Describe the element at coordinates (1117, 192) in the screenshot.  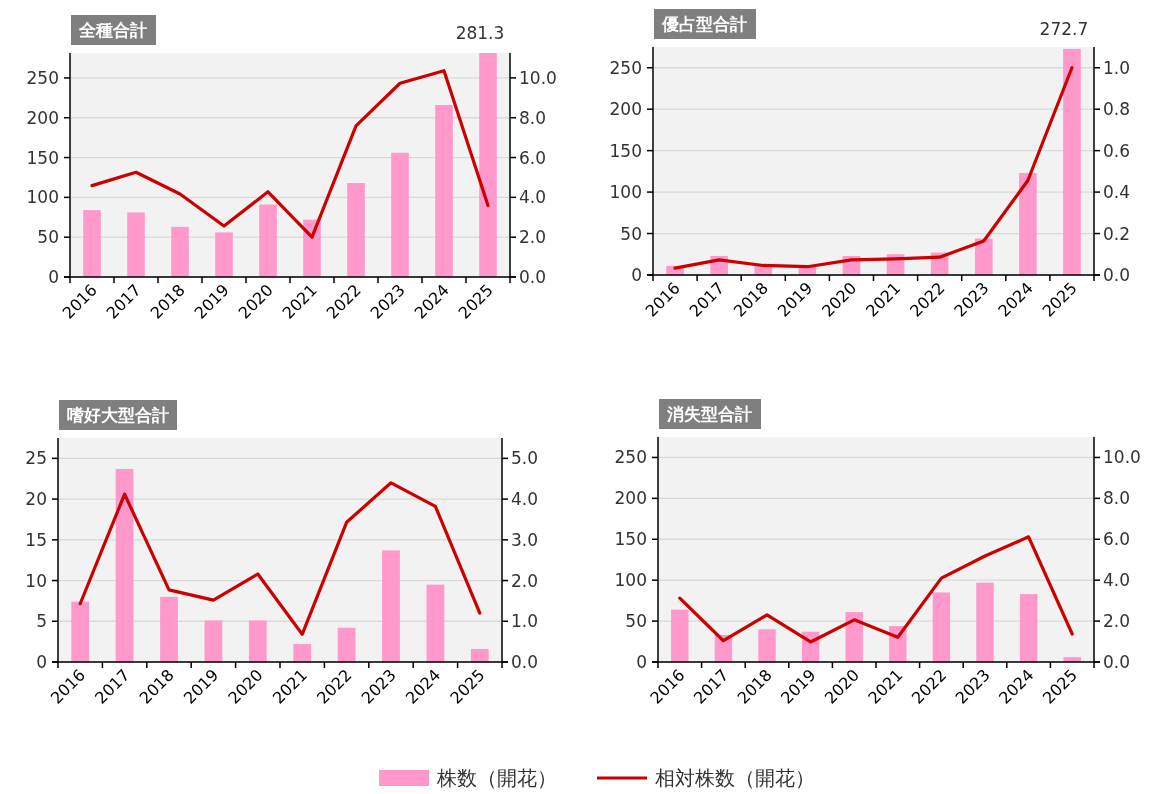
I see `y2-tick-label: 0.4` at that location.